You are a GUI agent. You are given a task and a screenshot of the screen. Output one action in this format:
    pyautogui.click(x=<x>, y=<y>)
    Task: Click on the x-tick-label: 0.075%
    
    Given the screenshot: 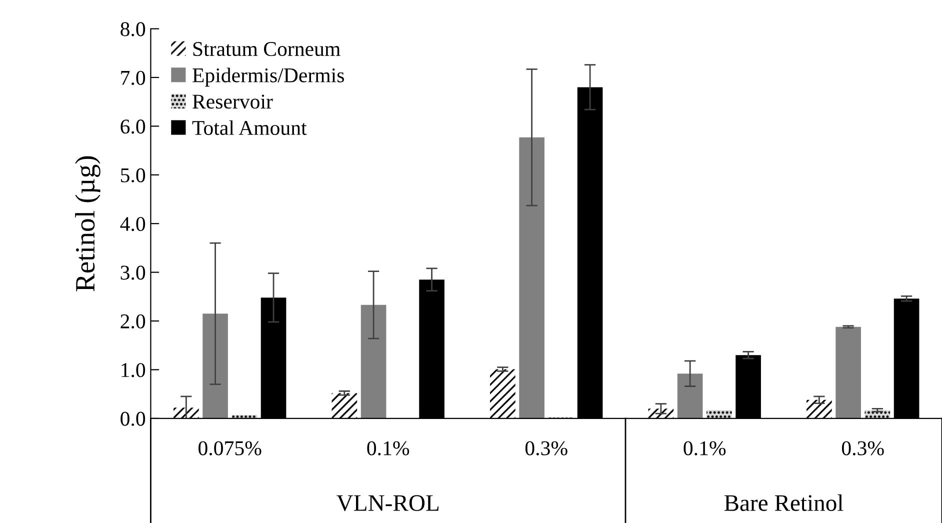 What is the action you would take?
    pyautogui.click(x=230, y=448)
    